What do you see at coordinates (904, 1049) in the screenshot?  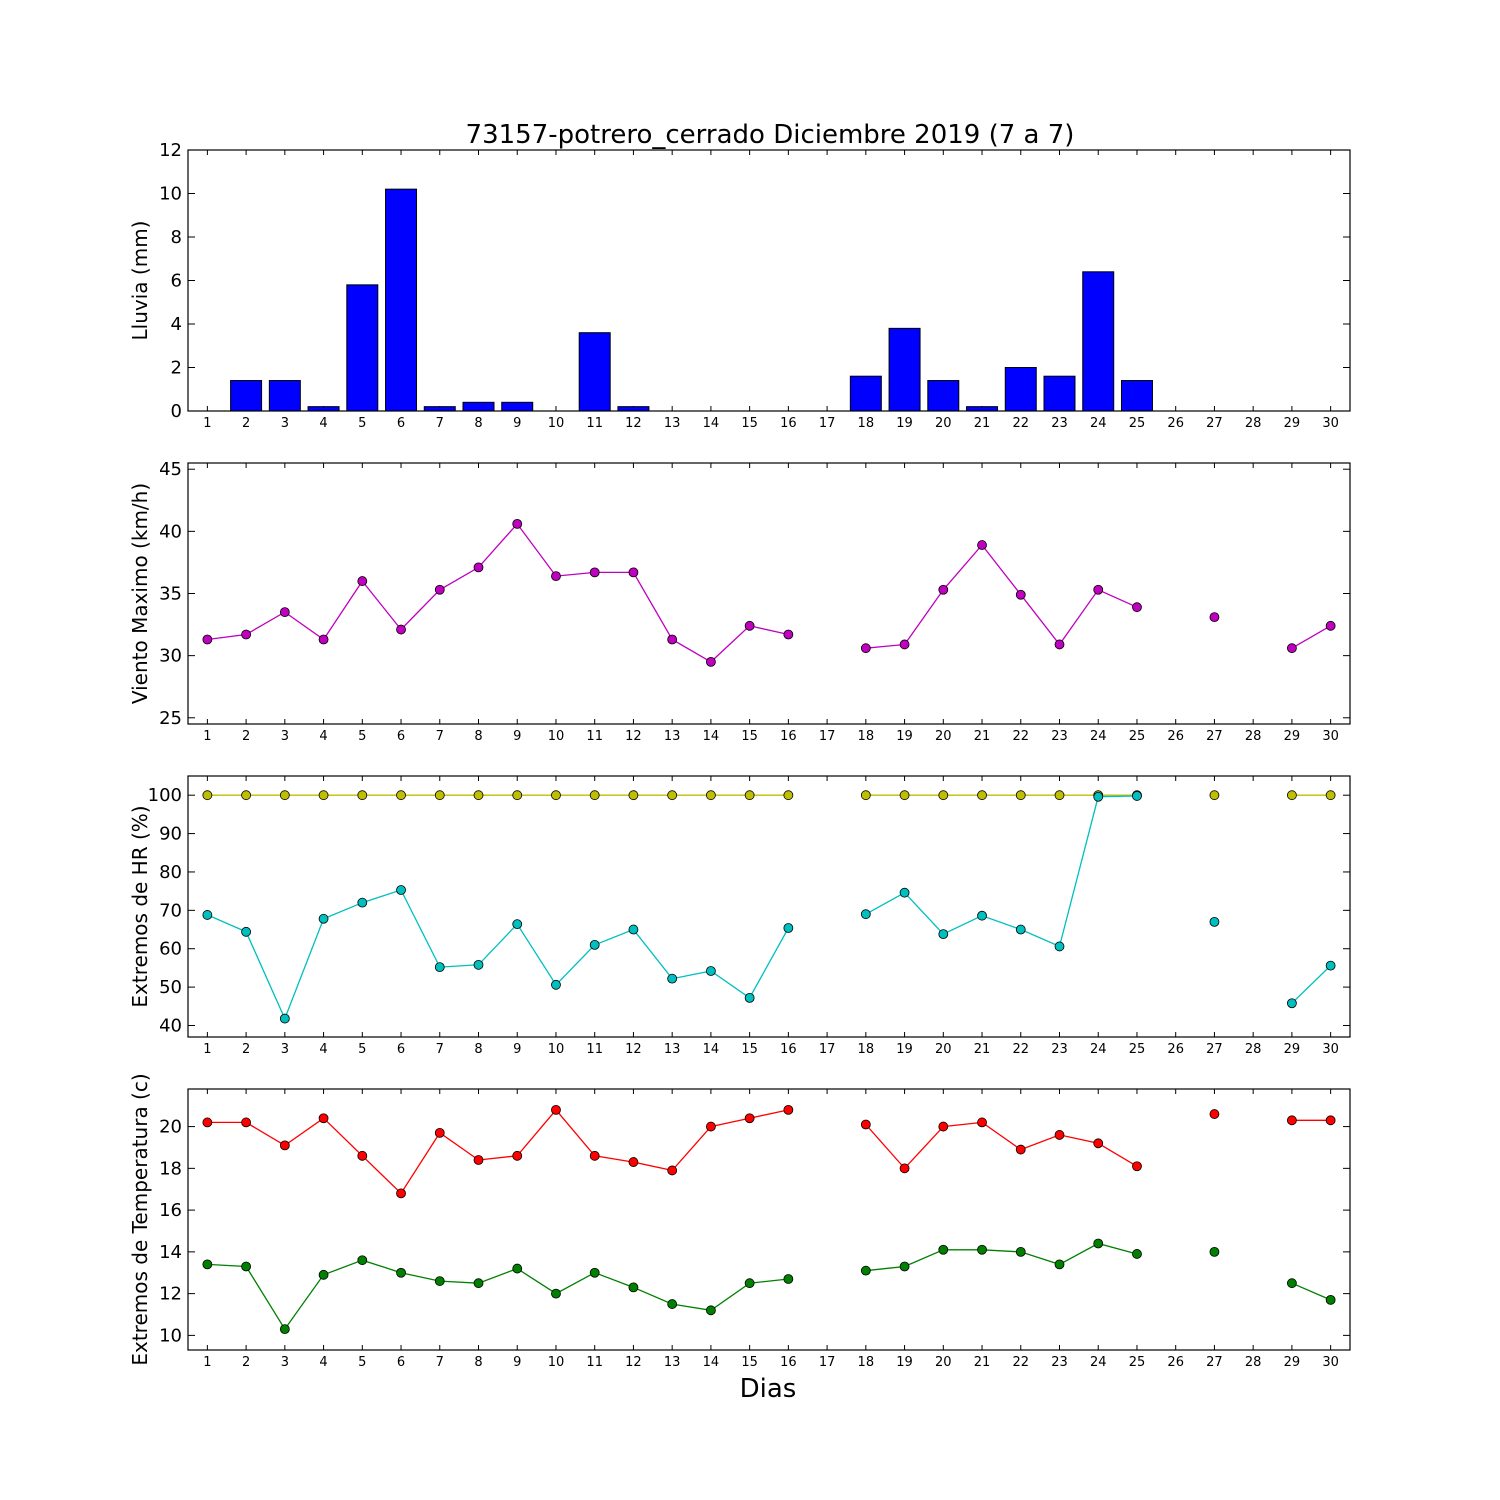 I see `x-tick-label: 19` at bounding box center [904, 1049].